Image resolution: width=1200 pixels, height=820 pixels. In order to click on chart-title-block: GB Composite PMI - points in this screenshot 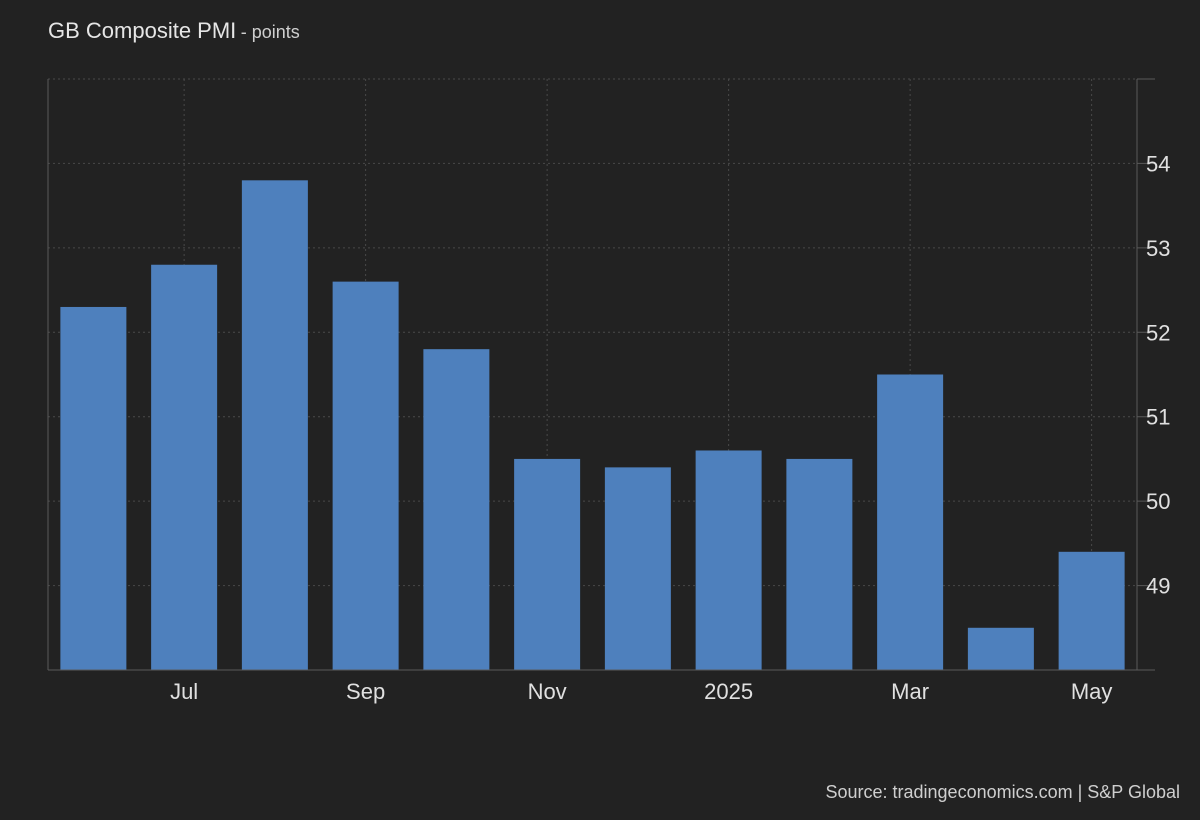, I will do `click(174, 31)`.